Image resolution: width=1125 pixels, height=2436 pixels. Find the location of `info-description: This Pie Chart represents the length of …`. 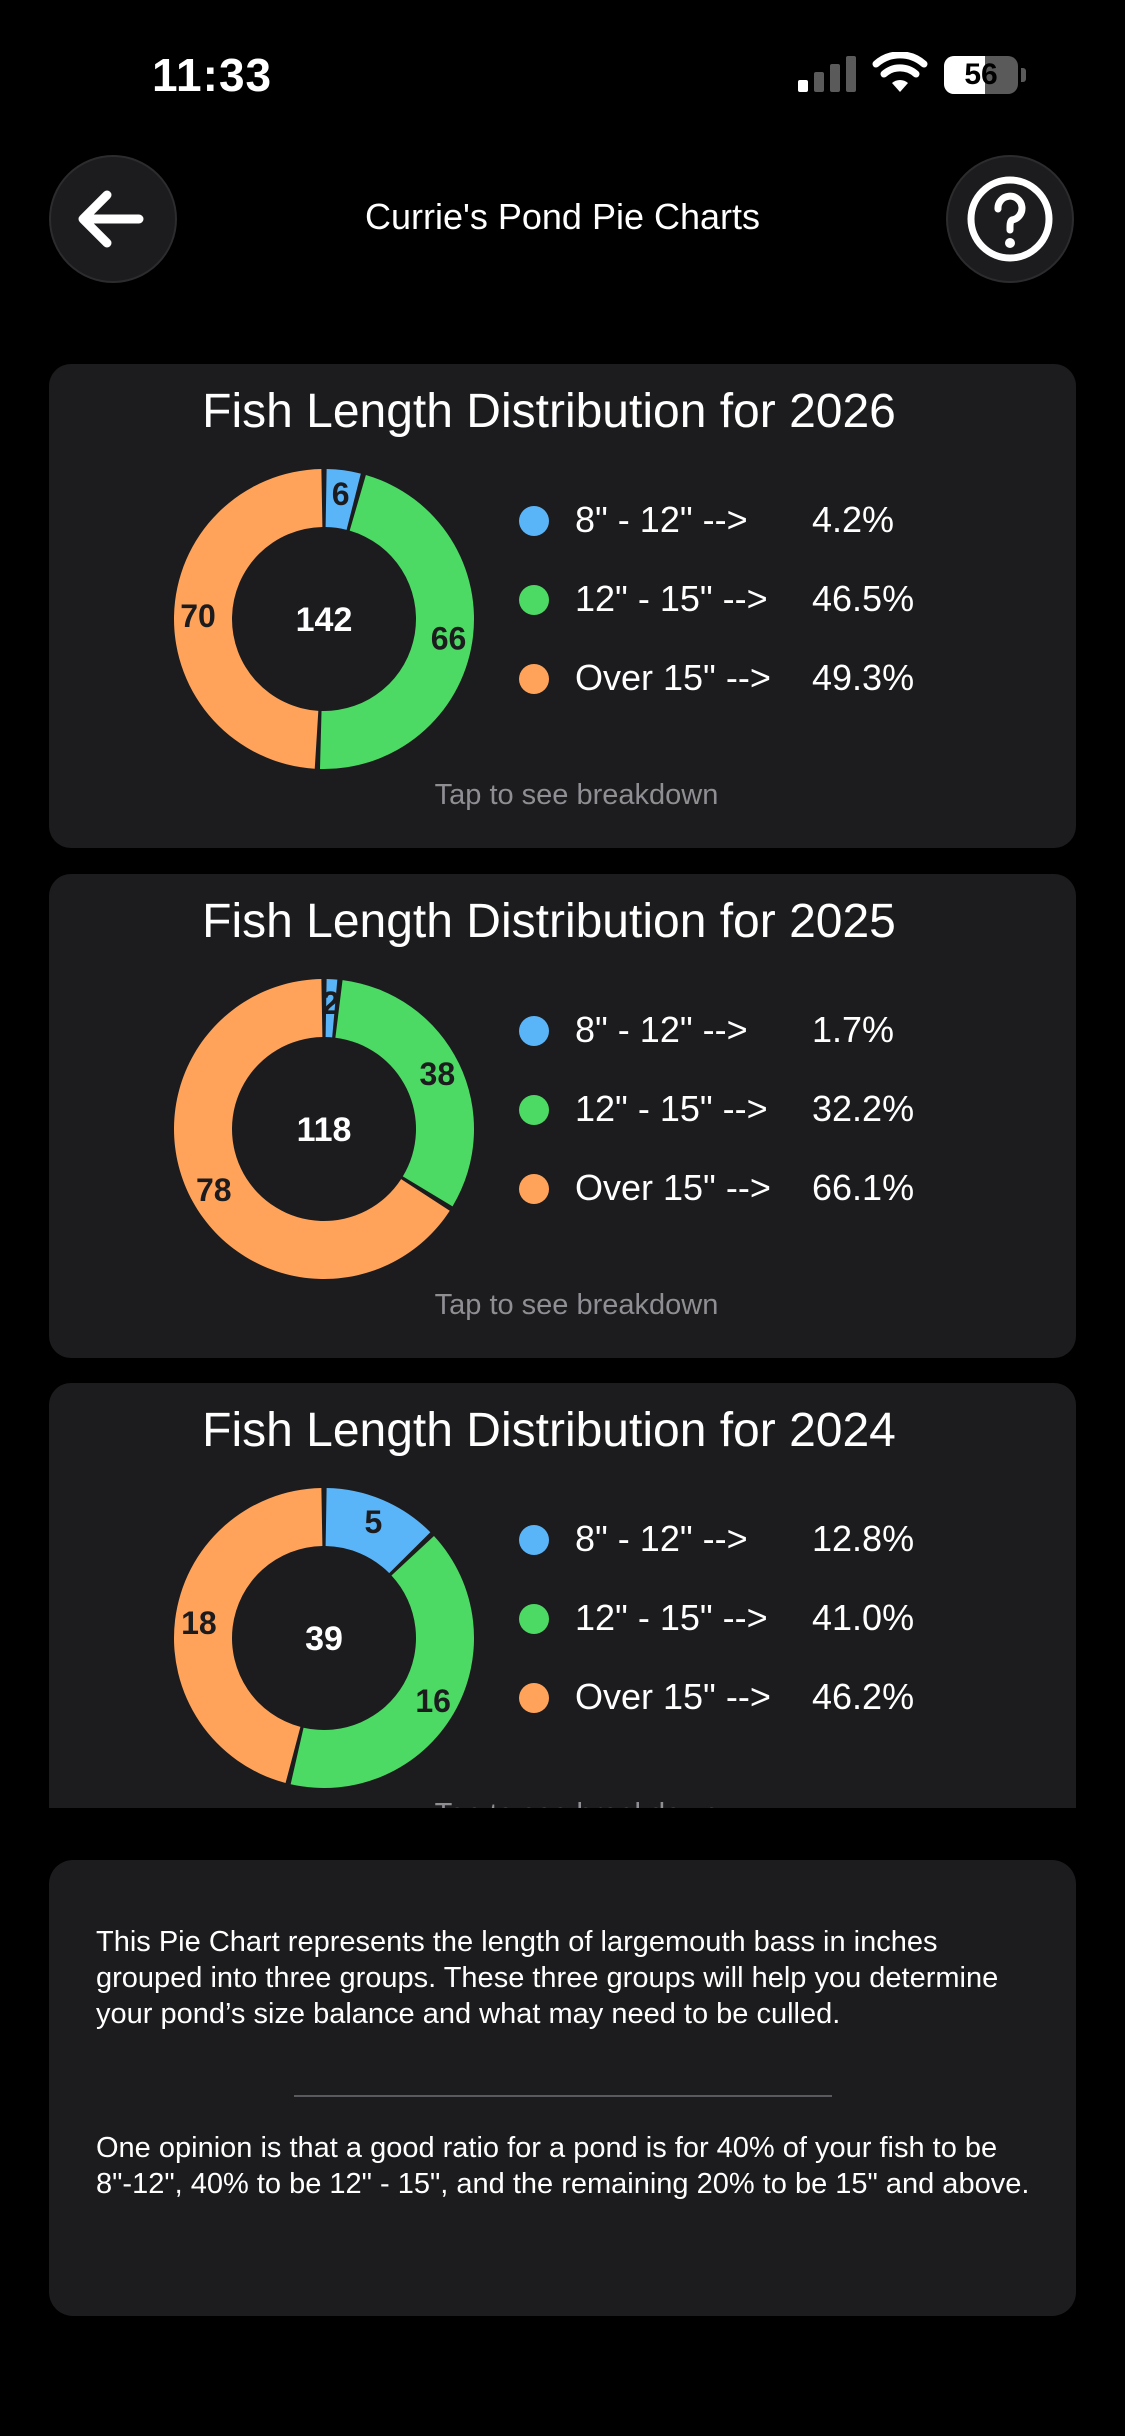

info-description: This Pie Chart represents the length of … is located at coordinates (547, 1978).